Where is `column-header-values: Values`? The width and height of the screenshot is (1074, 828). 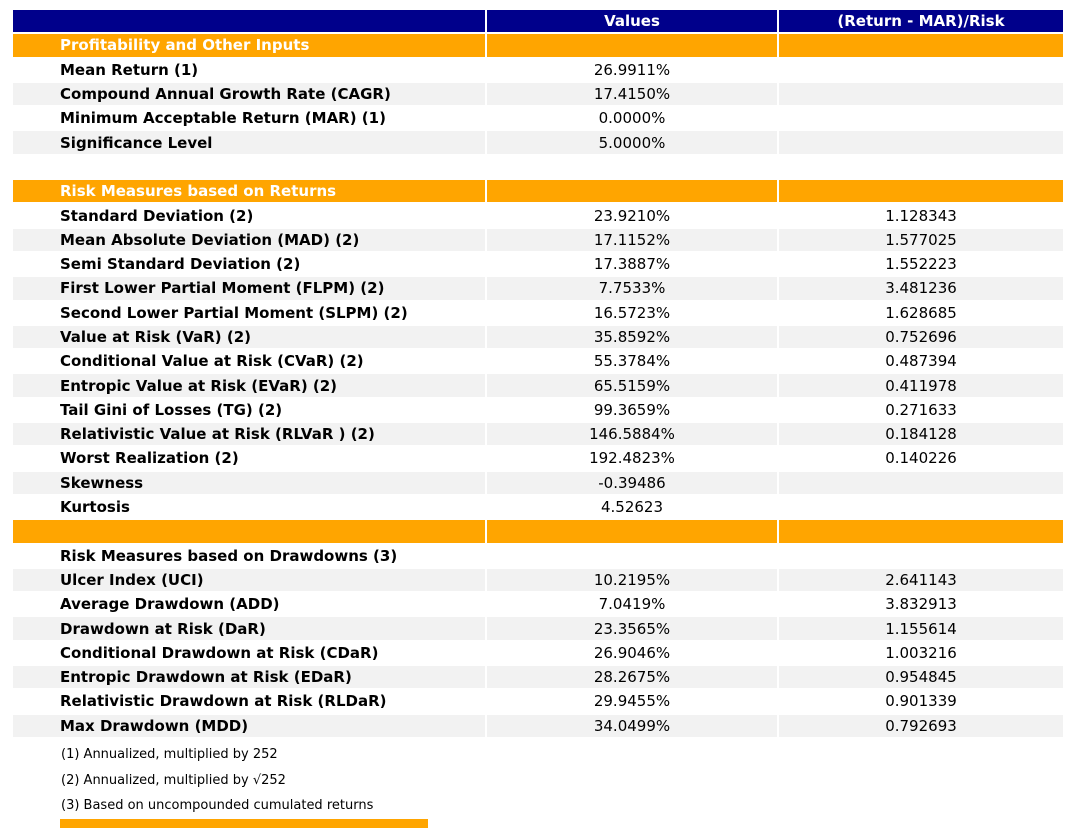
column-header-values: Values is located at coordinates (631, 22).